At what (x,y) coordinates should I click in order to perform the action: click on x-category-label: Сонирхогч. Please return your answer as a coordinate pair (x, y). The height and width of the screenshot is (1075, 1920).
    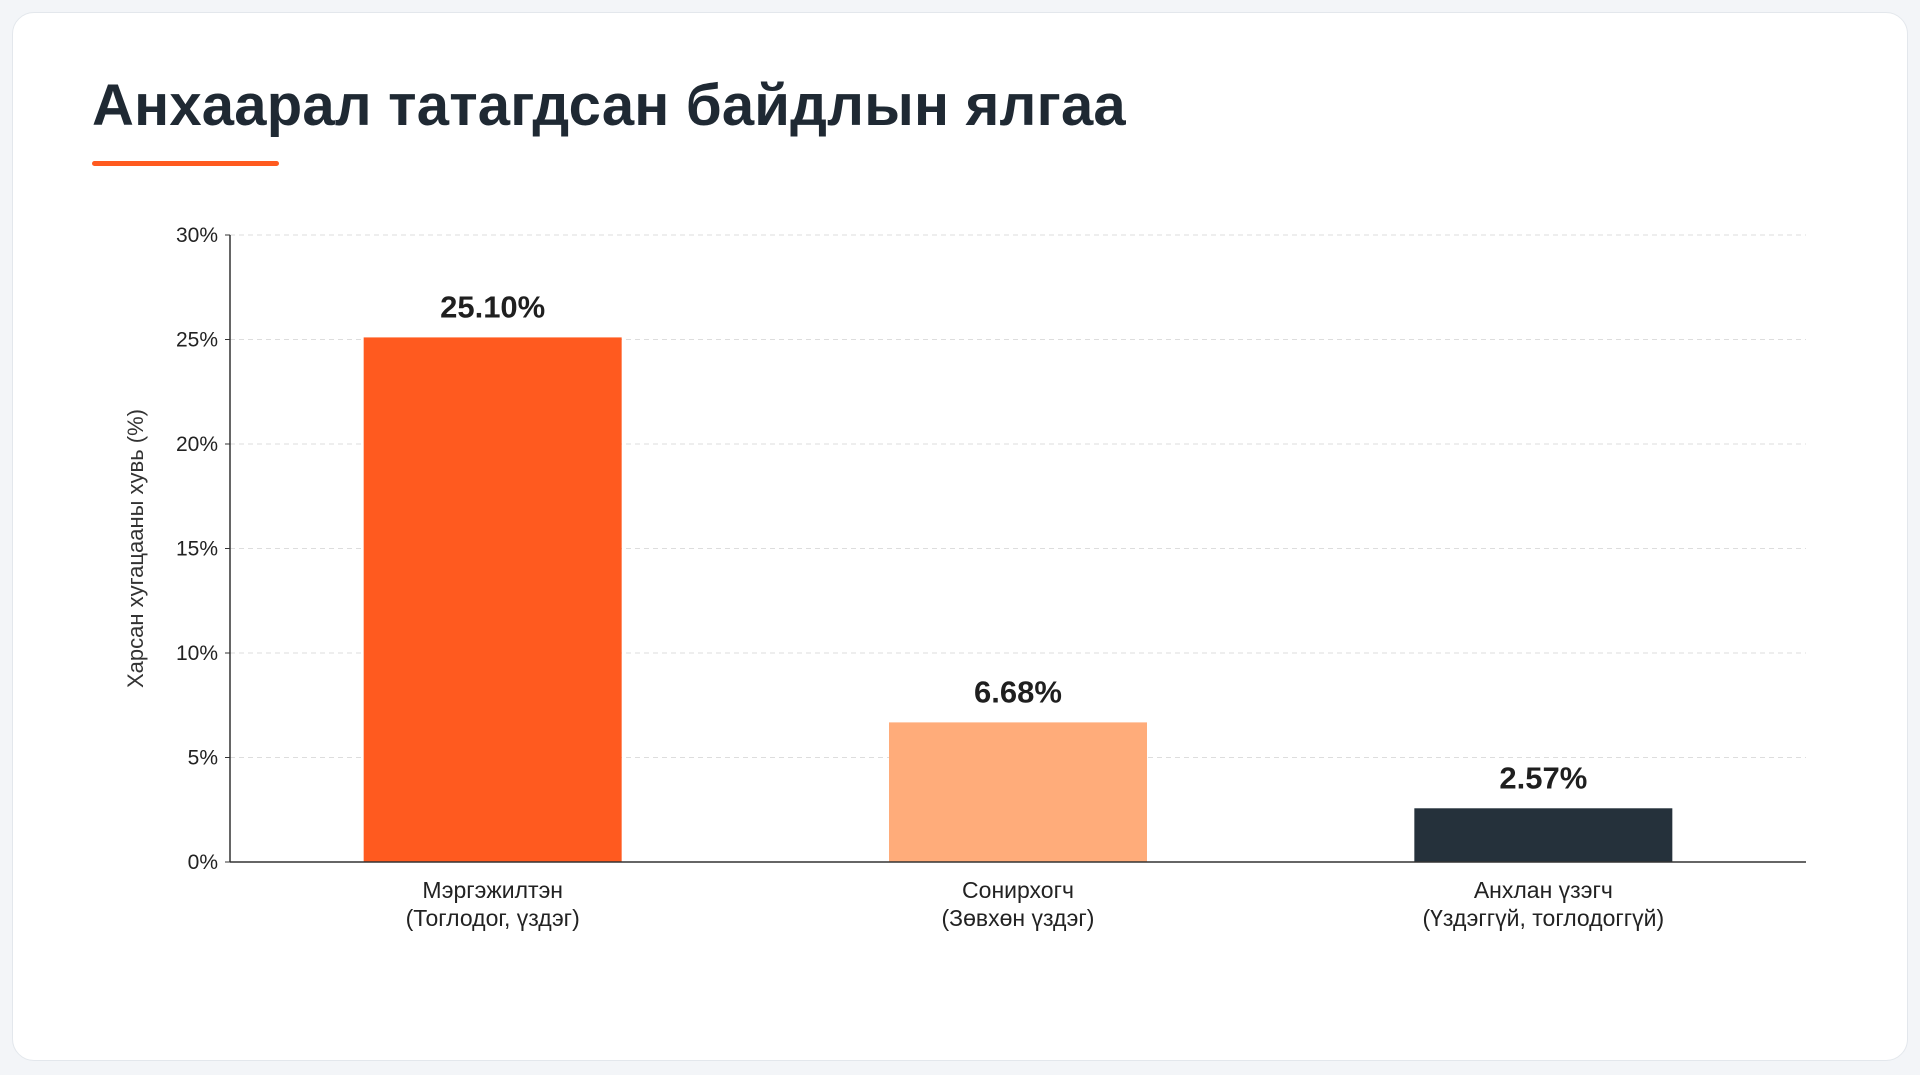
    Looking at the image, I should click on (1018, 890).